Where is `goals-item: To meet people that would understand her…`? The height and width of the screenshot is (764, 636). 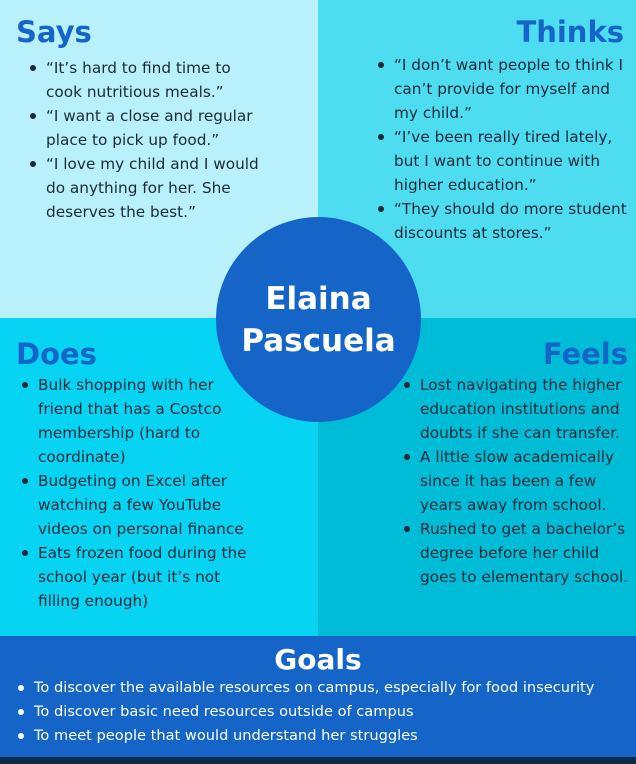
goals-item: To meet people that would understand her… is located at coordinates (324, 736).